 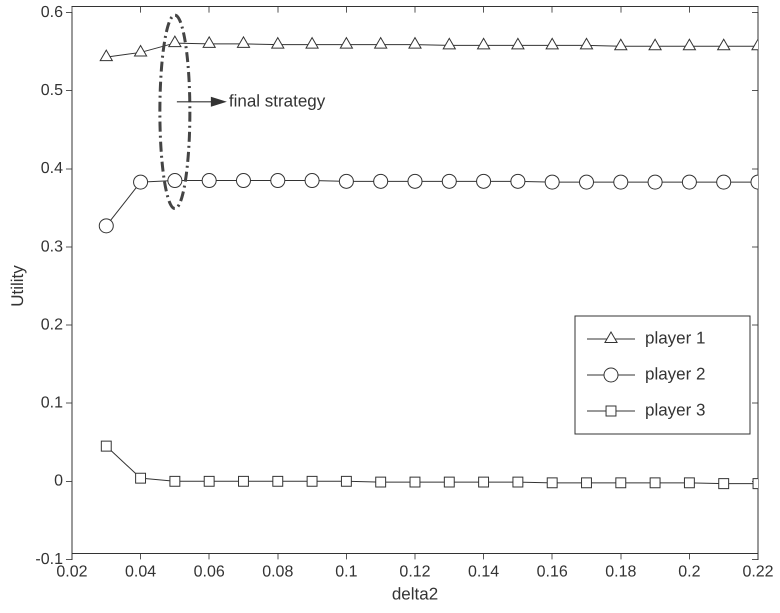 What do you see at coordinates (675, 338) in the screenshot?
I see `legend-label: player 1` at bounding box center [675, 338].